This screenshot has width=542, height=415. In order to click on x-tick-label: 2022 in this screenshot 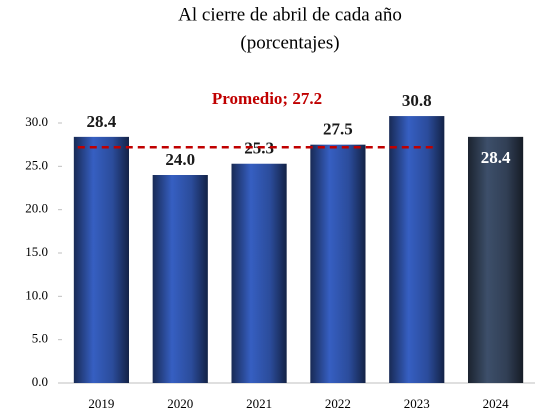, I will do `click(338, 403)`.